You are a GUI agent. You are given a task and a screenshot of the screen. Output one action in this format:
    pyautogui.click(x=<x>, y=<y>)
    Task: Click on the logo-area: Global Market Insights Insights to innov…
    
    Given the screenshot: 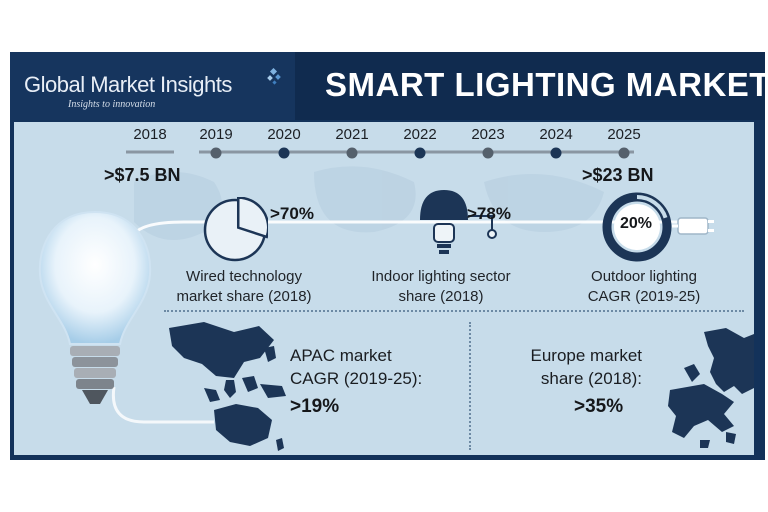 What is the action you would take?
    pyautogui.click(x=152, y=86)
    